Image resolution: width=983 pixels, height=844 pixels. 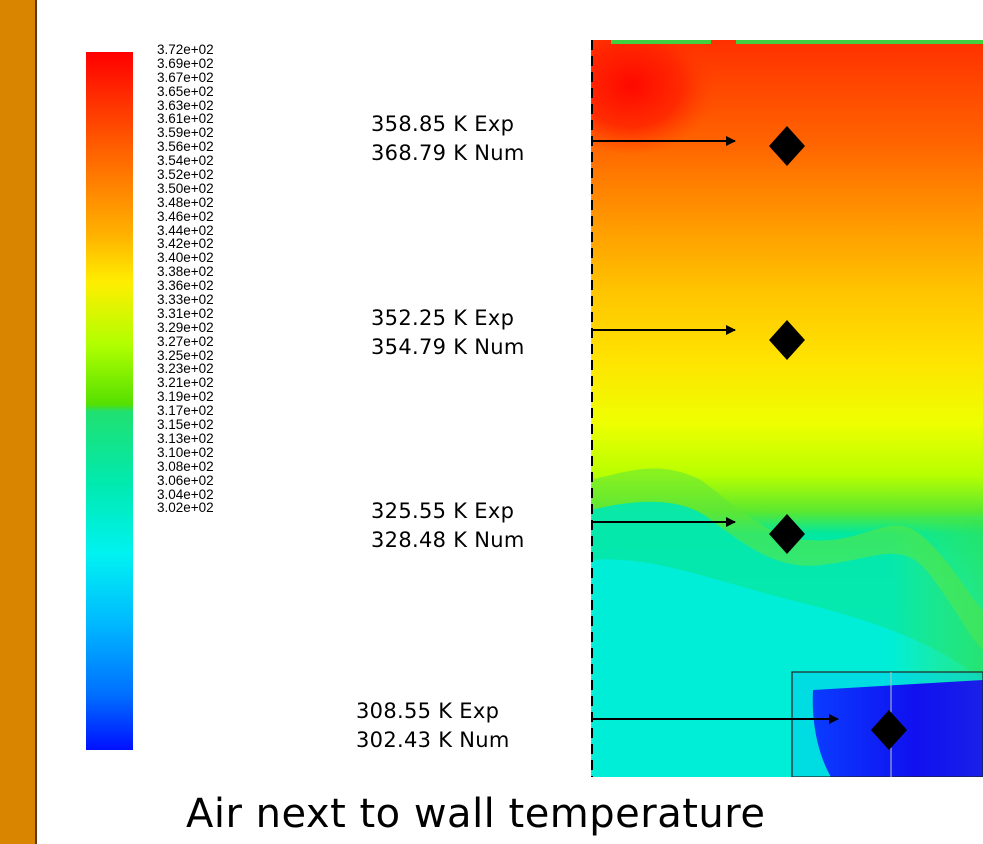 What do you see at coordinates (428, 711) in the screenshot?
I see `annotation-4-exp: 308.55 K Exp` at bounding box center [428, 711].